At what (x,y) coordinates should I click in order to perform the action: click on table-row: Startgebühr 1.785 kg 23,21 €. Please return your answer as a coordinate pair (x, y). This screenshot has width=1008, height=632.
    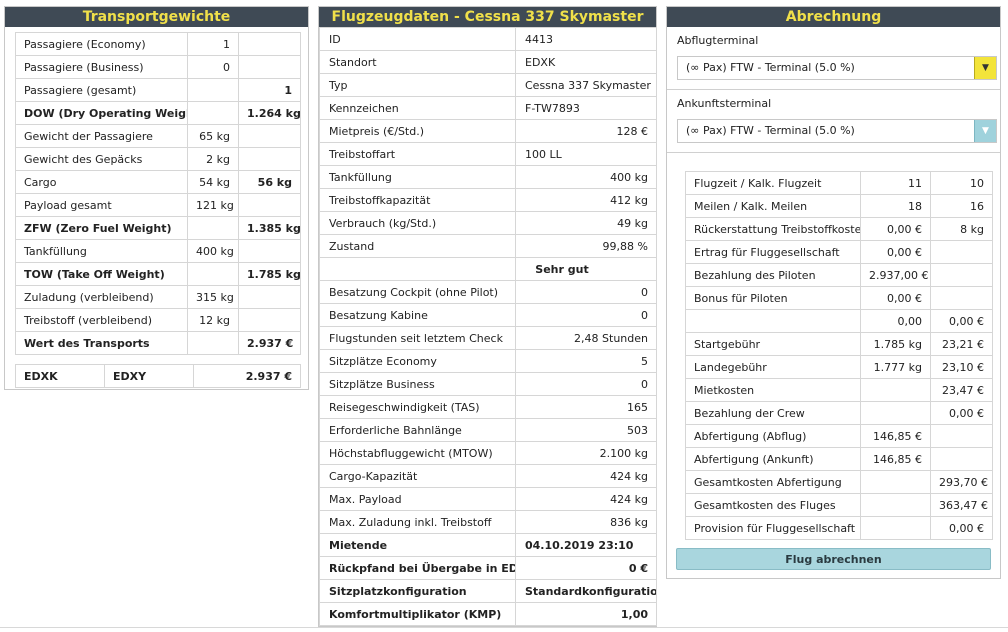
    Looking at the image, I should click on (839, 344).